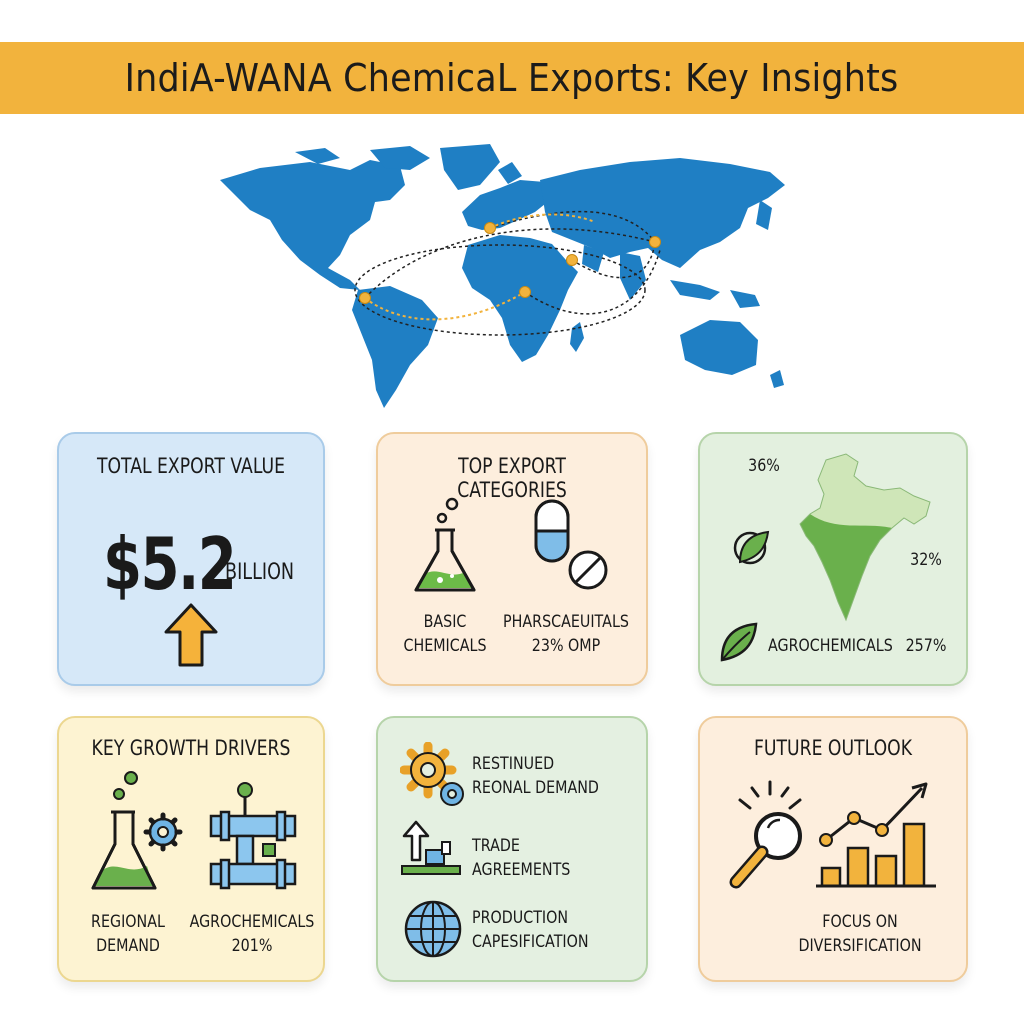 The image size is (1024, 1024). Describe the element at coordinates (833, 748) in the screenshot. I see `future-outlook-title: FUTURE OUTLOOK` at that location.